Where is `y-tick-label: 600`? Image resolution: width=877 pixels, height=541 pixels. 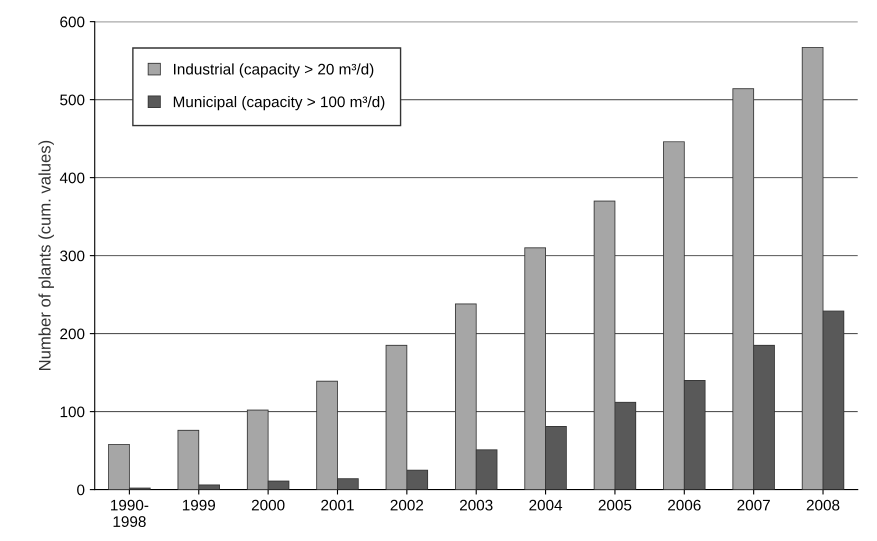 y-tick-label: 600 is located at coordinates (72, 22).